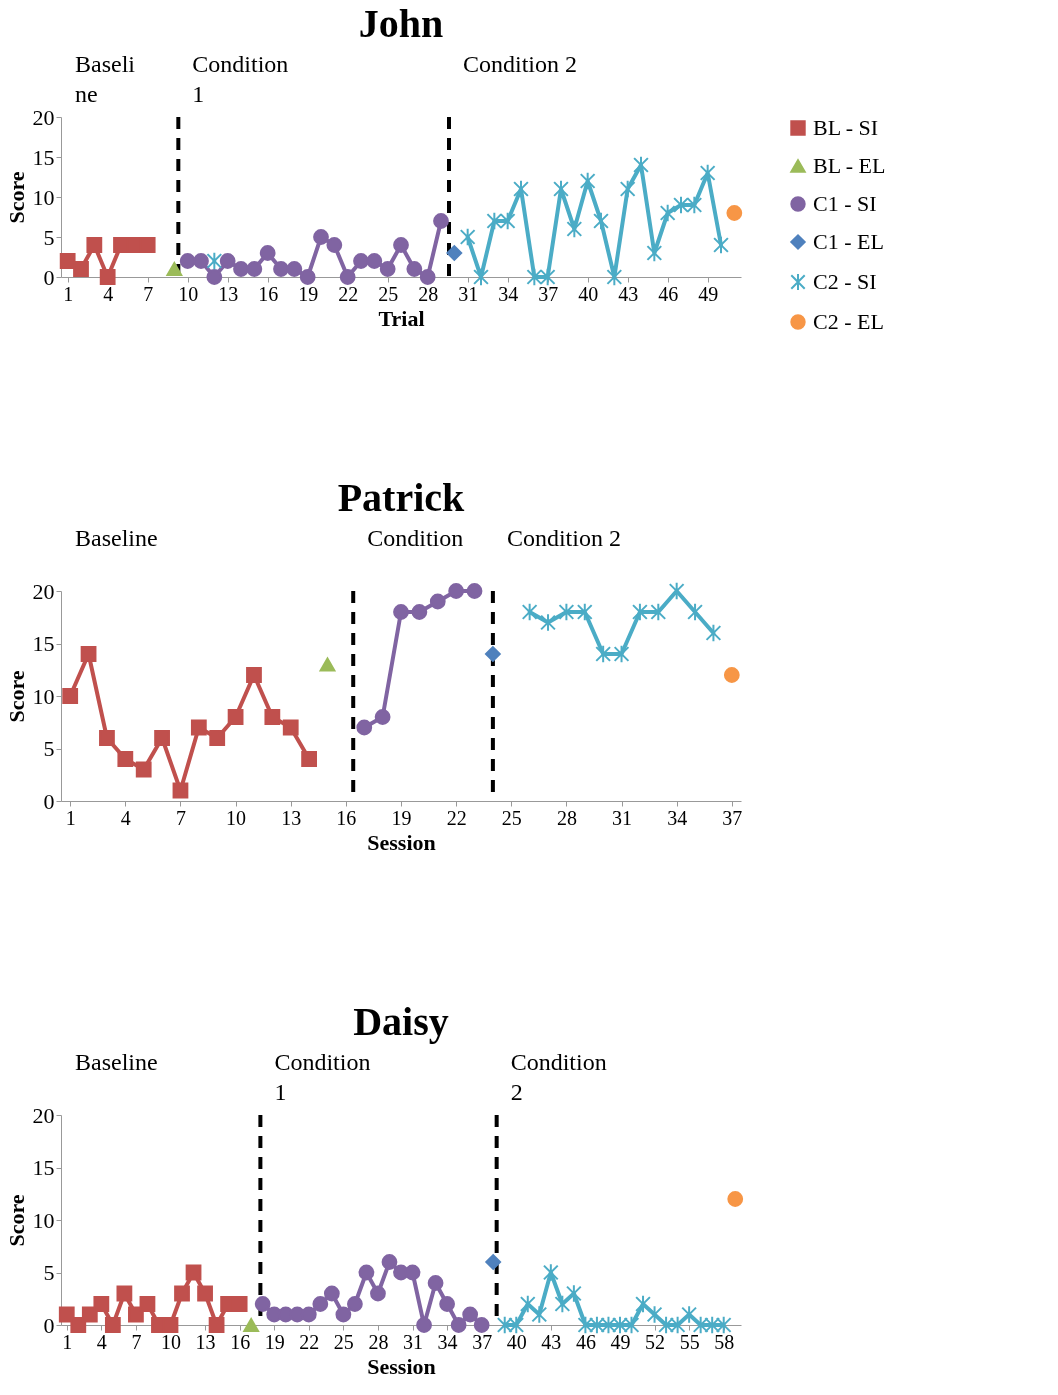  What do you see at coordinates (845, 203) in the screenshot?
I see `legend-label: C1 - SI` at bounding box center [845, 203].